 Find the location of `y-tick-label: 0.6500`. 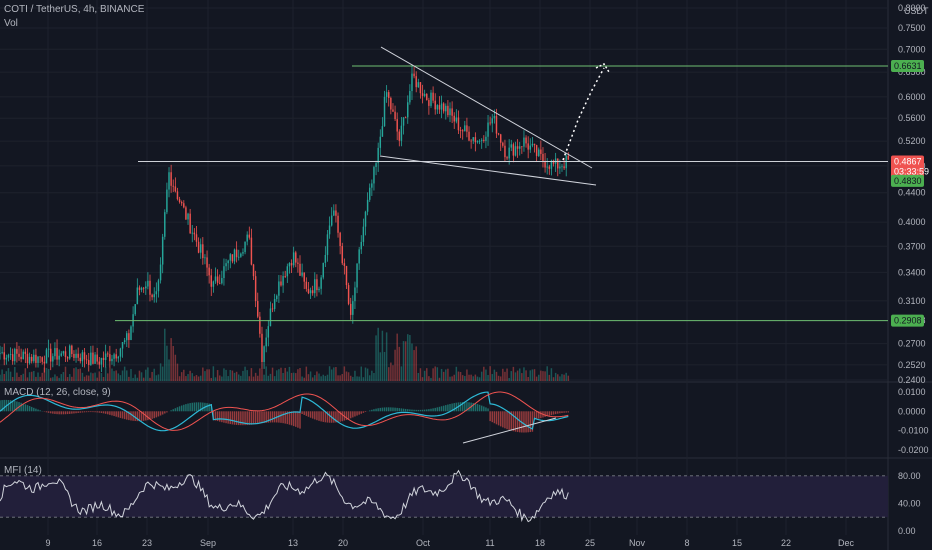

y-tick-label: 0.6500 is located at coordinates (912, 72).